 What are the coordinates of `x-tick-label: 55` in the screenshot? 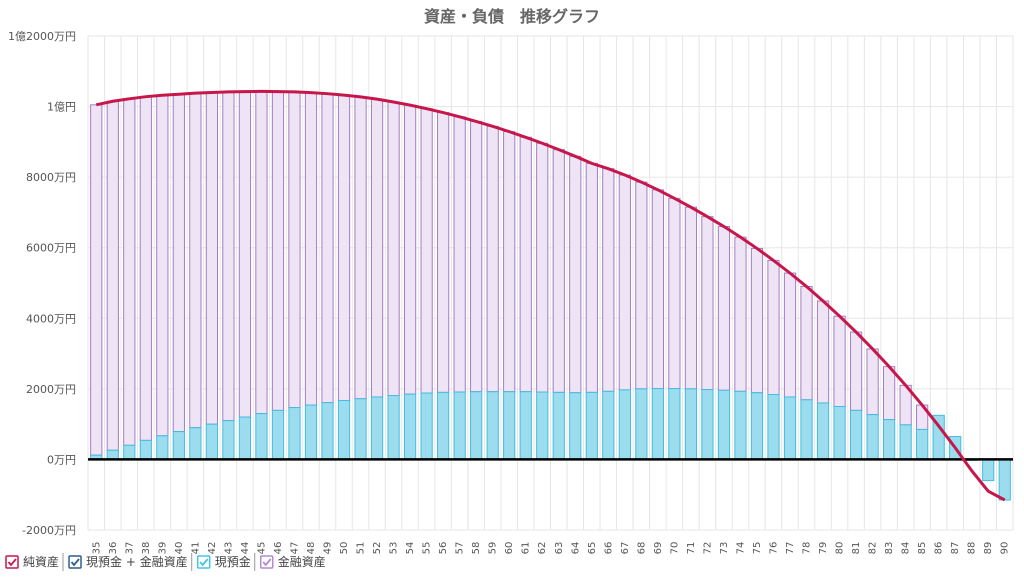 It's located at (427, 548).